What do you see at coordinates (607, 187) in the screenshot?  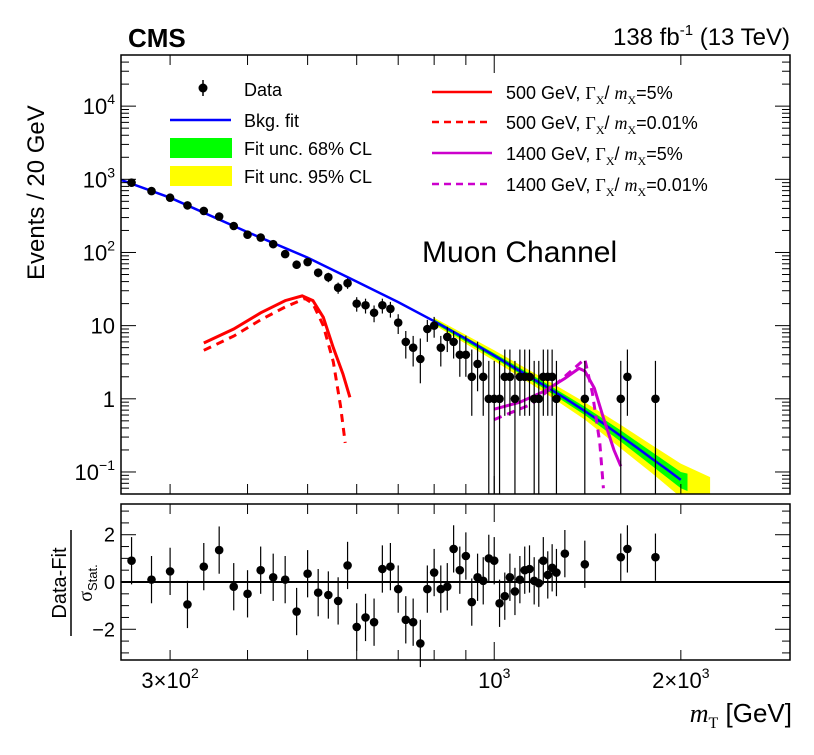 I see `svg-text: 1400 GeV, ΓX/ mX=0.01%` at bounding box center [607, 187].